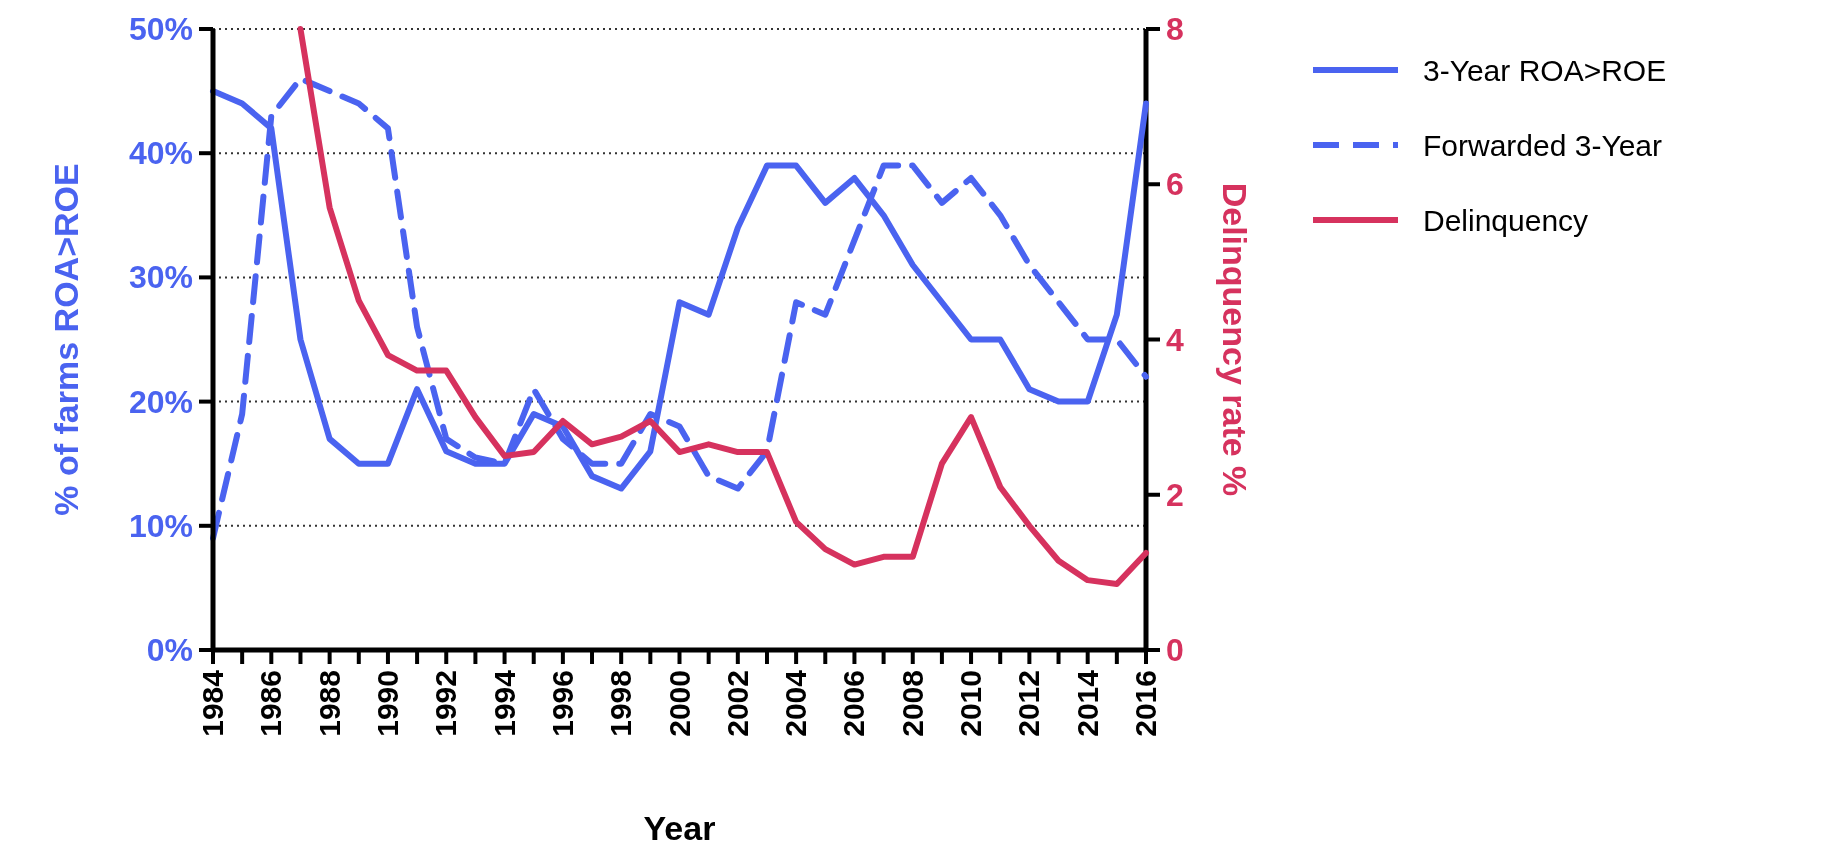 This screenshot has width=1837, height=853. What do you see at coordinates (621, 703) in the screenshot?
I see `x-tick-label: 1998` at bounding box center [621, 703].